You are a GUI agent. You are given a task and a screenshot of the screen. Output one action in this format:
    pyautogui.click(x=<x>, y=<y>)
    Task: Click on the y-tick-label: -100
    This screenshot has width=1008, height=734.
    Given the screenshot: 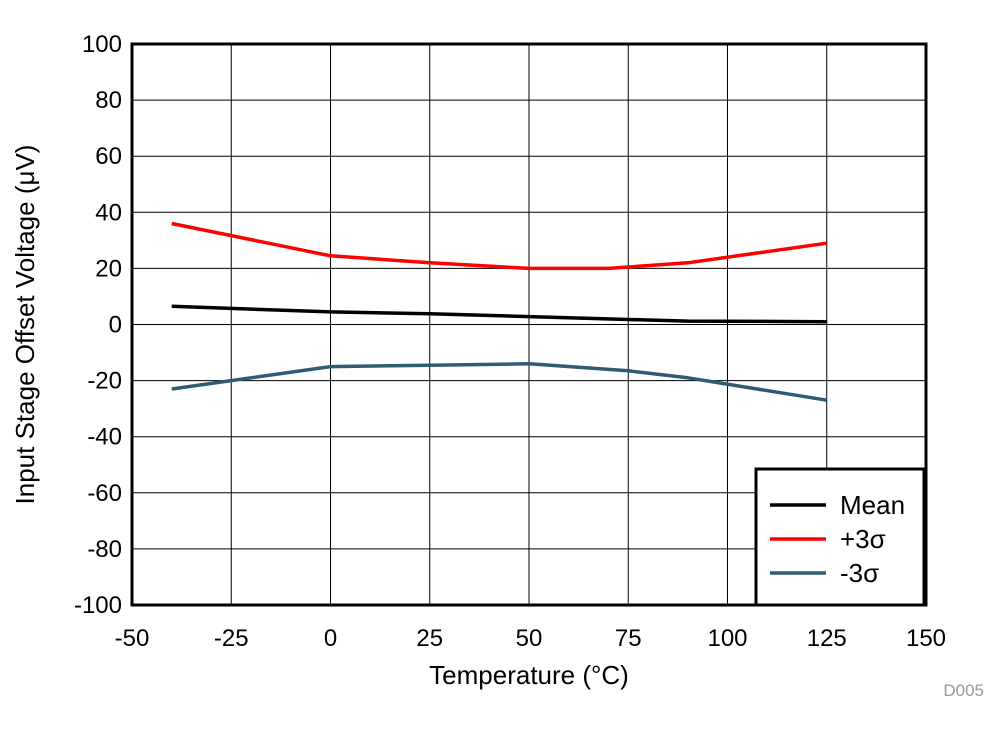 What is the action you would take?
    pyautogui.click(x=98, y=605)
    